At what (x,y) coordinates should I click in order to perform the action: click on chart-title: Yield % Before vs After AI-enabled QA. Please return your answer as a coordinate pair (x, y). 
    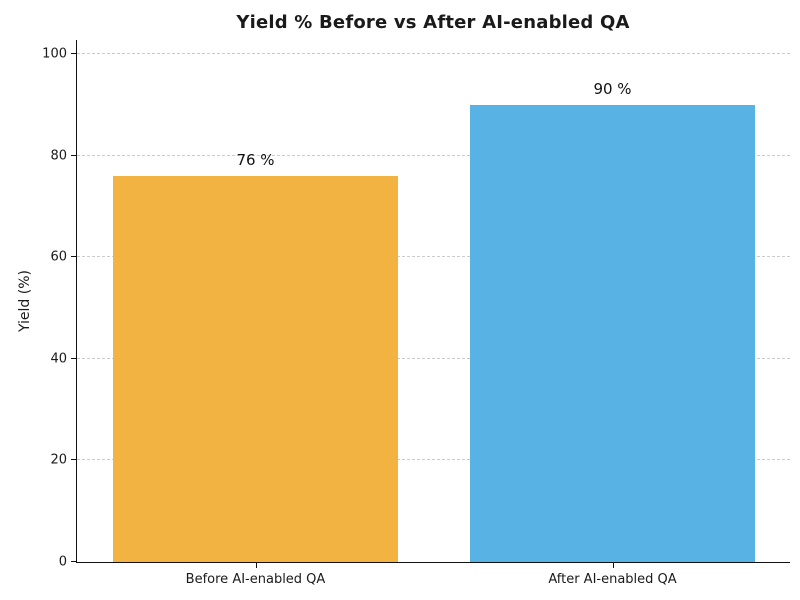
    Looking at the image, I should click on (433, 22).